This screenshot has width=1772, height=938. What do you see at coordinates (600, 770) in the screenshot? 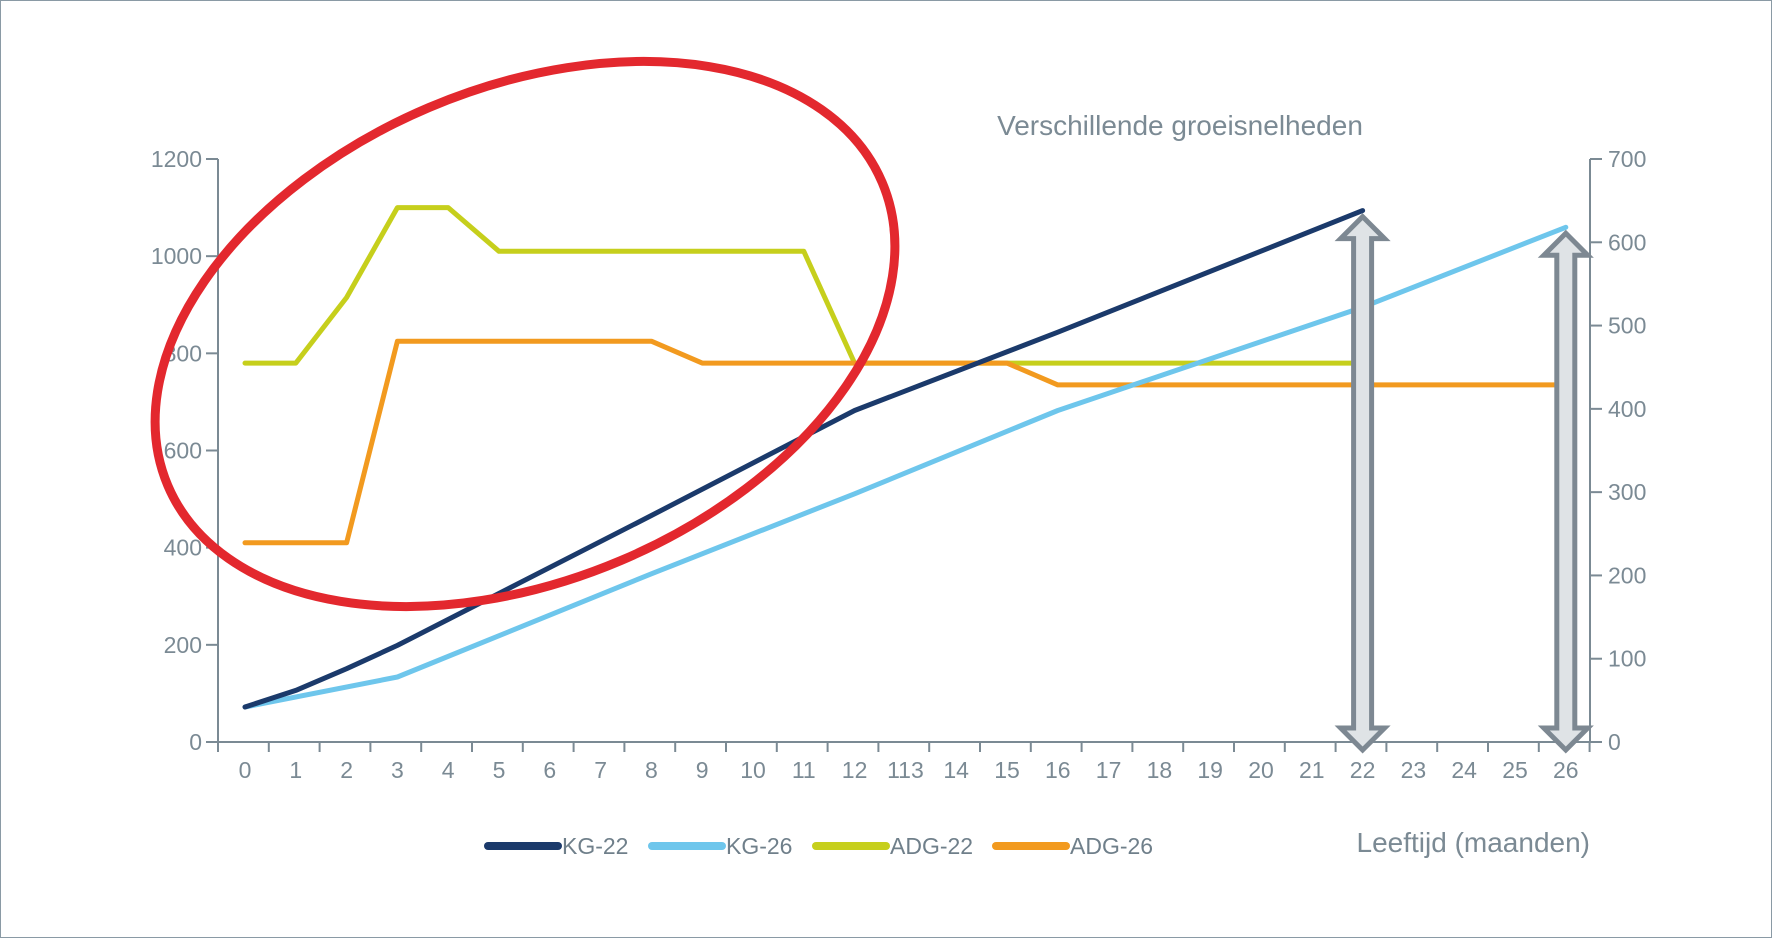
I see `x-tick-label: 7` at bounding box center [600, 770].